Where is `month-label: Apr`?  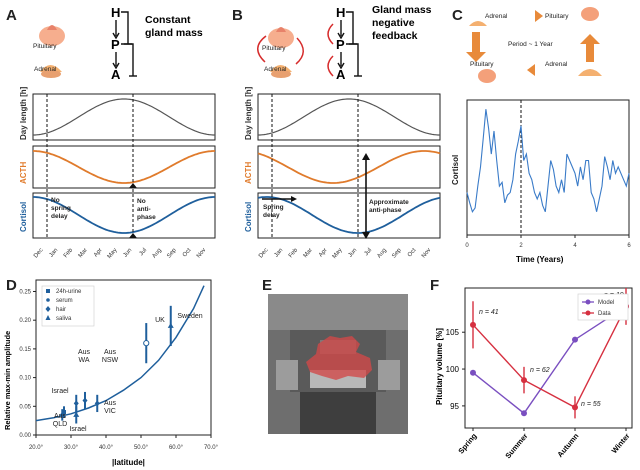
month-label: Apr is located at coordinates (98, 252).